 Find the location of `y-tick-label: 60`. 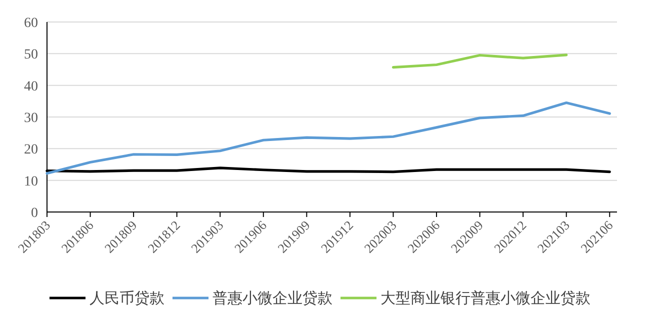

y-tick-label: 60 is located at coordinates (31, 23).